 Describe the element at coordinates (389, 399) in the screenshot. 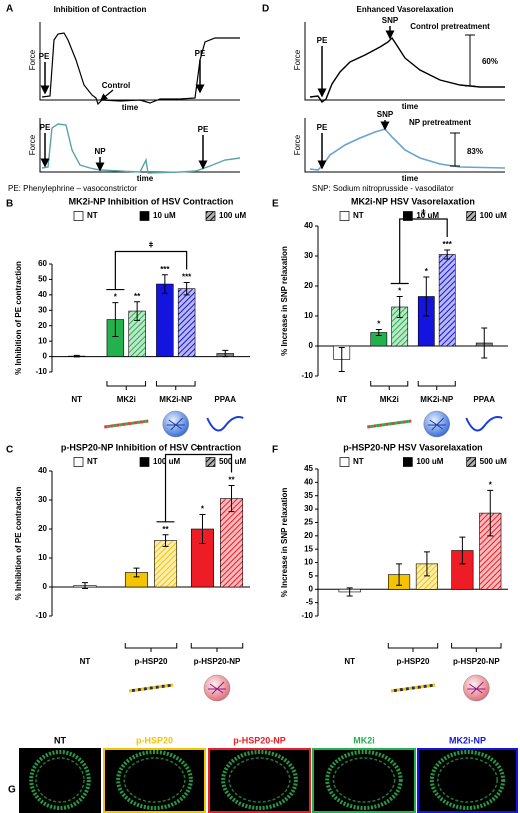

I see `group-label: MK2i` at that location.